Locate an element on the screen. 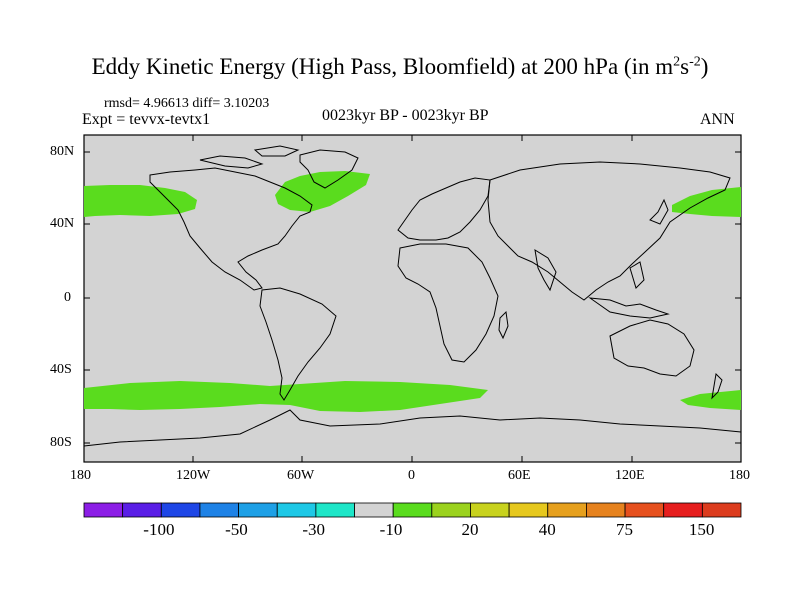 The height and width of the screenshot is (600, 800). coast-asia is located at coordinates (609, 231).